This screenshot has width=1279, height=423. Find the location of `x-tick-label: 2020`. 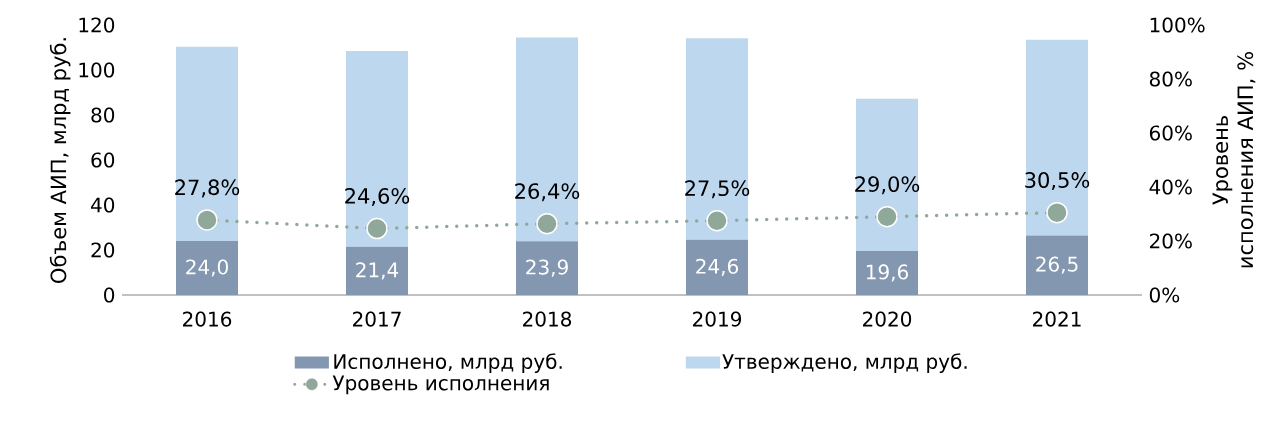

x-tick-label: 2020 is located at coordinates (887, 319).